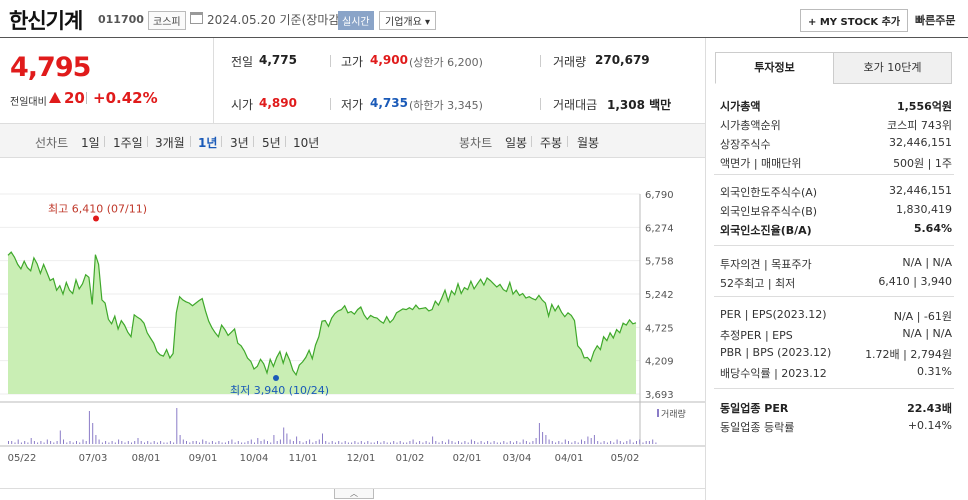 This screenshot has width=968, height=500. I want to click on info-row: PBR | BPS (2023.12) 1.72배 | 2,794원, so click(836, 353).